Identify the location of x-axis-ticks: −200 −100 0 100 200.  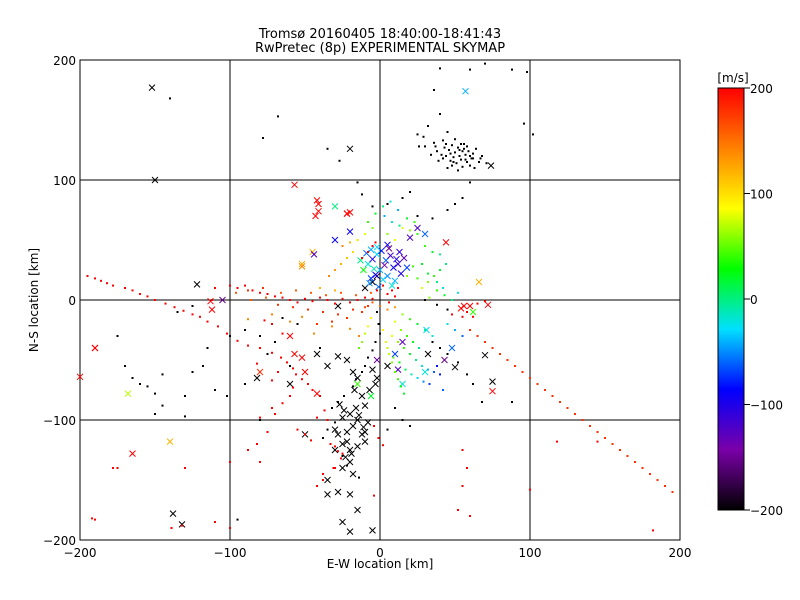
(378, 553).